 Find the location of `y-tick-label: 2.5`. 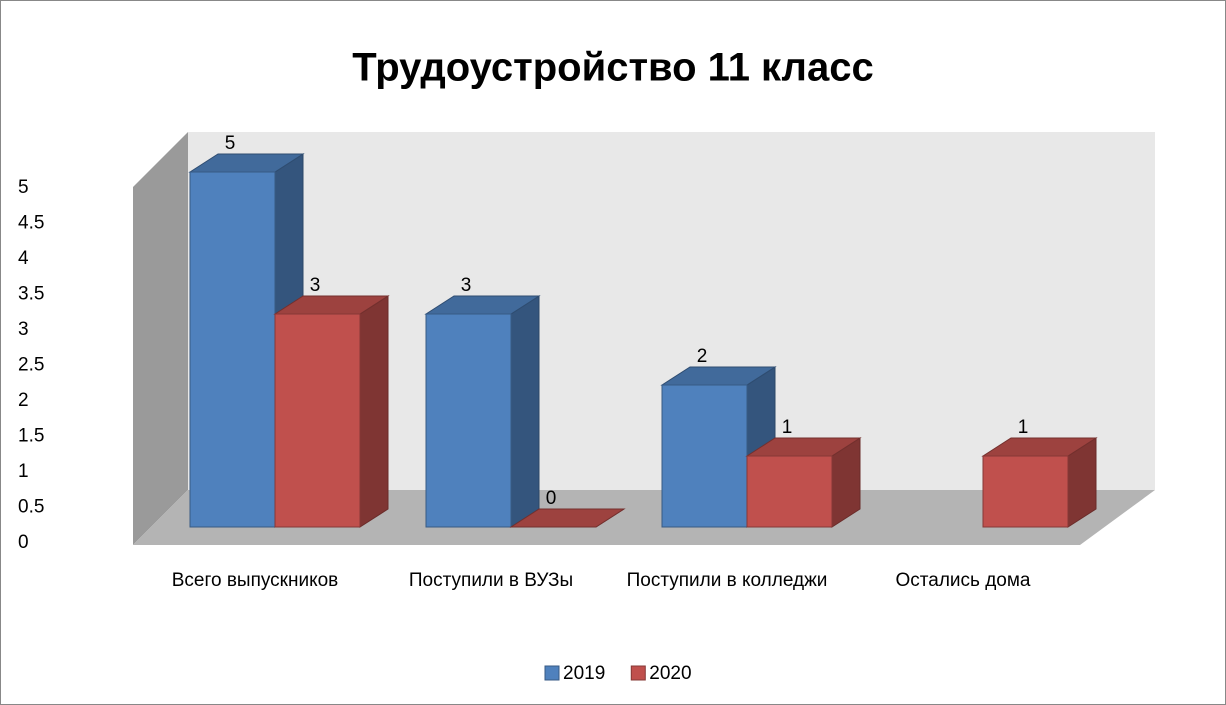

y-tick-label: 2.5 is located at coordinates (31, 365).